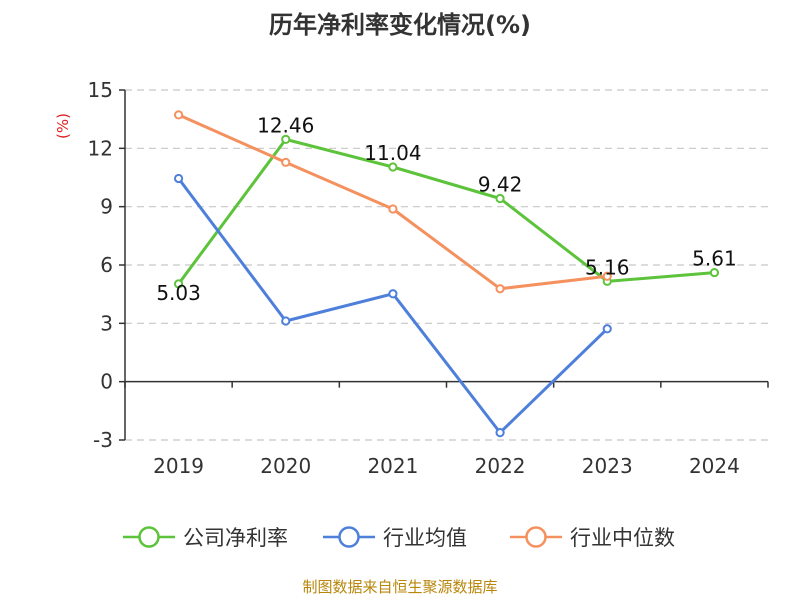  Describe the element at coordinates (178, 466) in the screenshot. I see `x-tick-label: 2019` at that location.